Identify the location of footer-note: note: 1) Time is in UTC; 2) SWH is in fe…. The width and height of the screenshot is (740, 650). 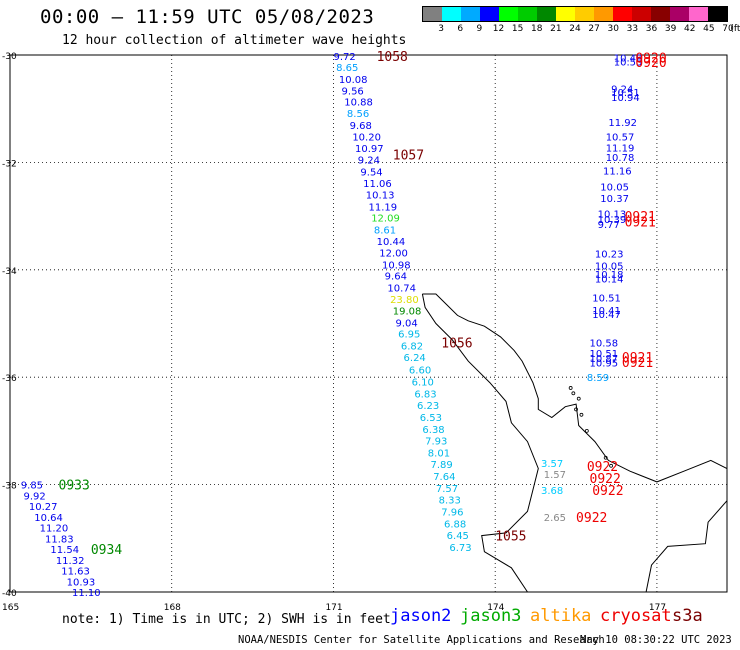
(226, 619).